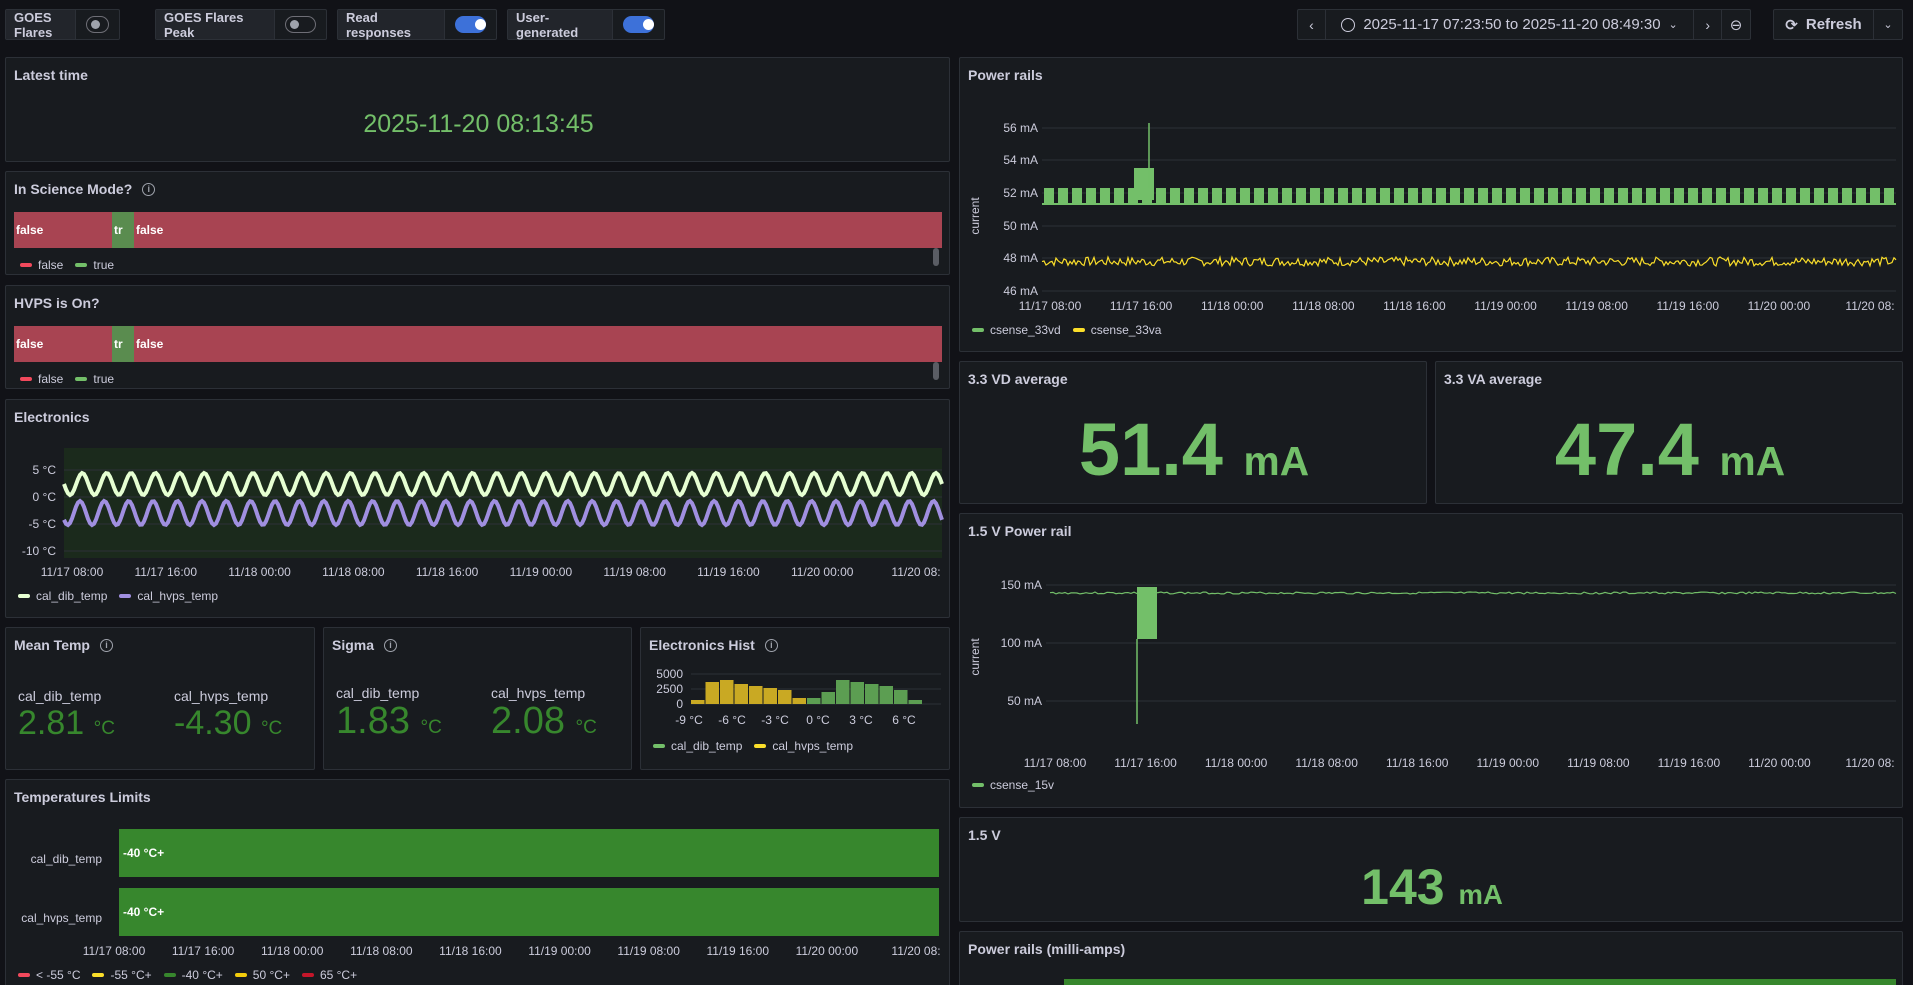 This screenshot has height=985, width=1913. What do you see at coordinates (329, 975) in the screenshot?
I see `legend-item: 65 °C+` at bounding box center [329, 975].